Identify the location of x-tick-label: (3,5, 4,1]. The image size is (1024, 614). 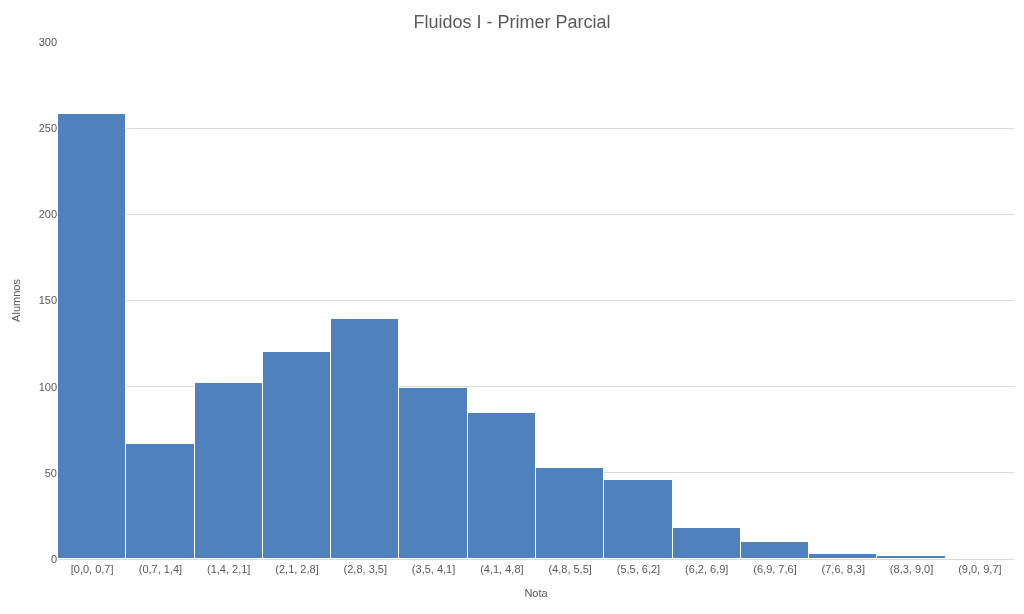
(433, 569).